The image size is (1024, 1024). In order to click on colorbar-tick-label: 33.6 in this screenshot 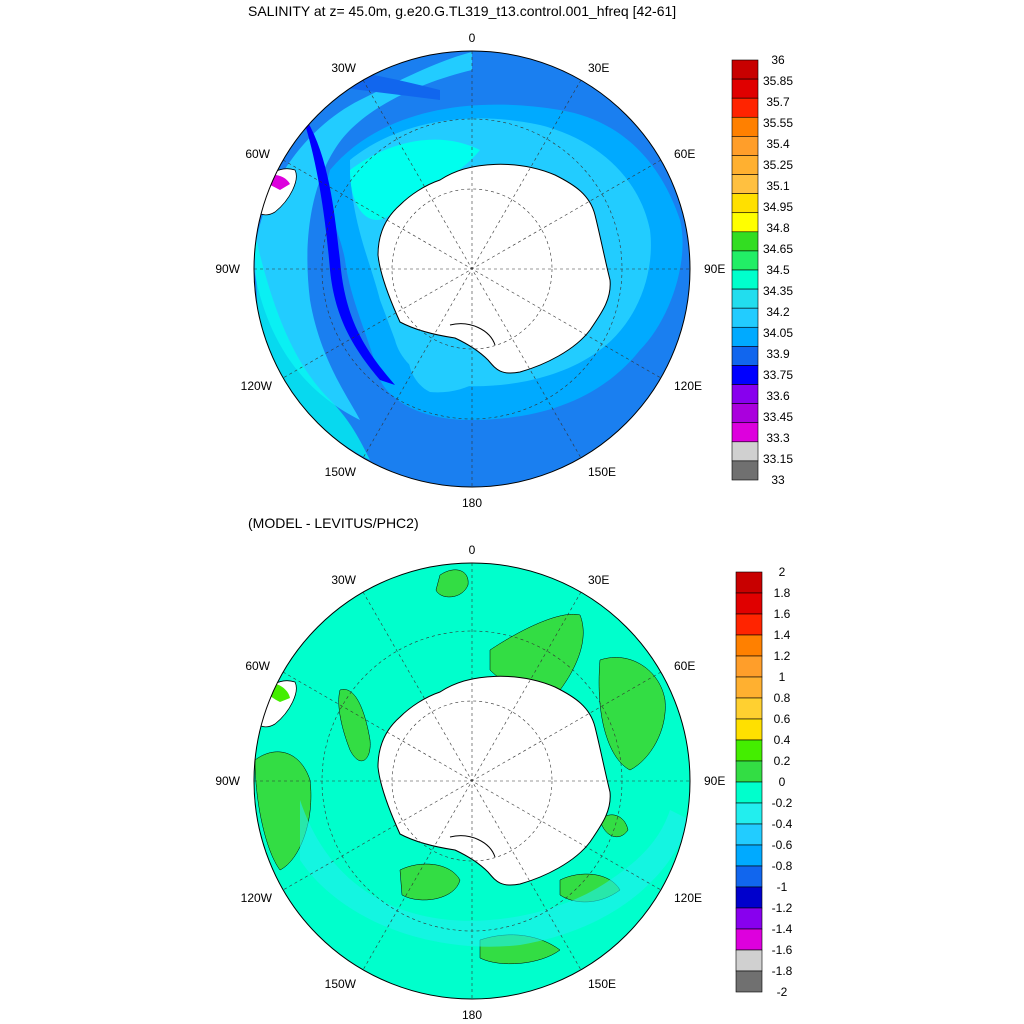, I will do `click(778, 396)`.